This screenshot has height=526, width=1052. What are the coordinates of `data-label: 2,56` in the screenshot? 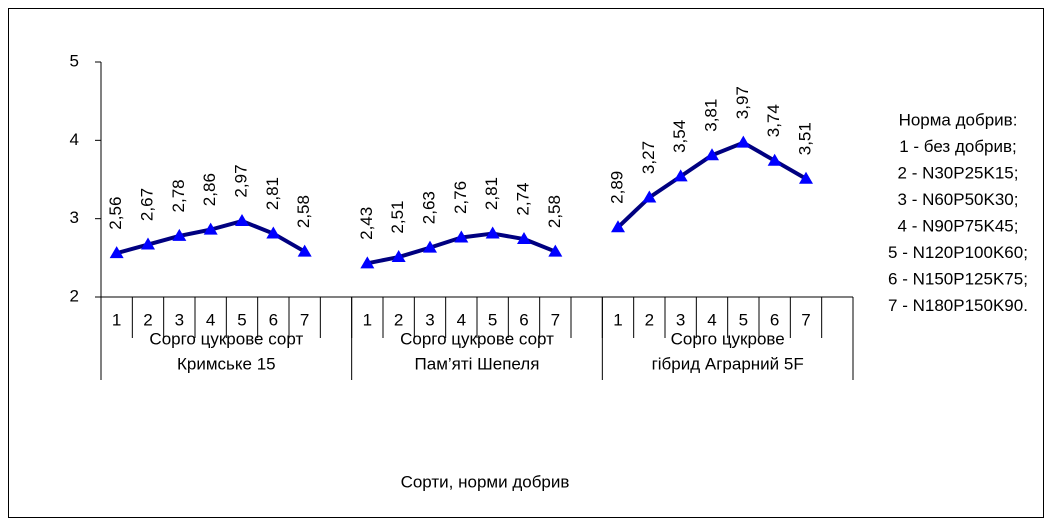 It's located at (115, 213).